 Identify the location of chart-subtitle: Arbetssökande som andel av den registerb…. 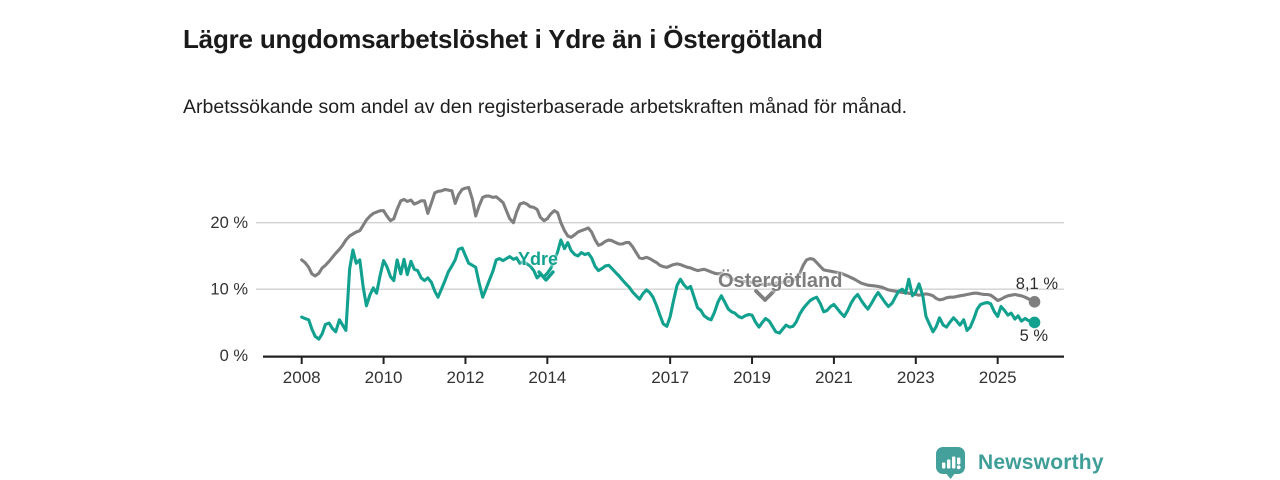
(545, 106).